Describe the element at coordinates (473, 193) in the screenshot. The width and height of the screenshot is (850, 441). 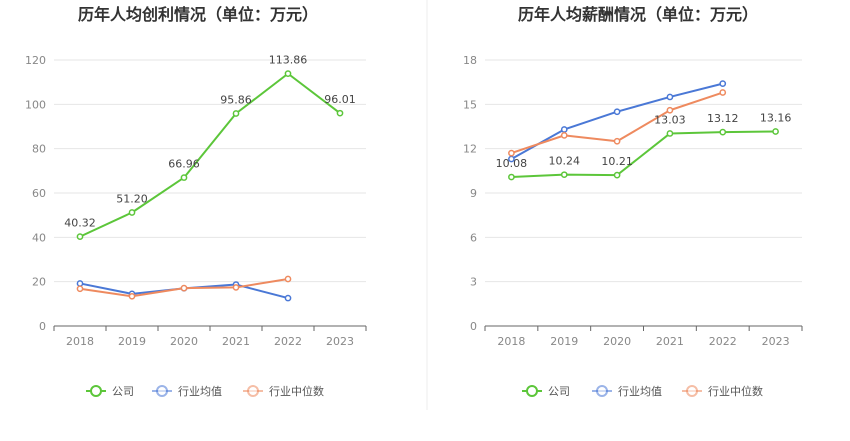
I see `y-tick-label: 9` at that location.